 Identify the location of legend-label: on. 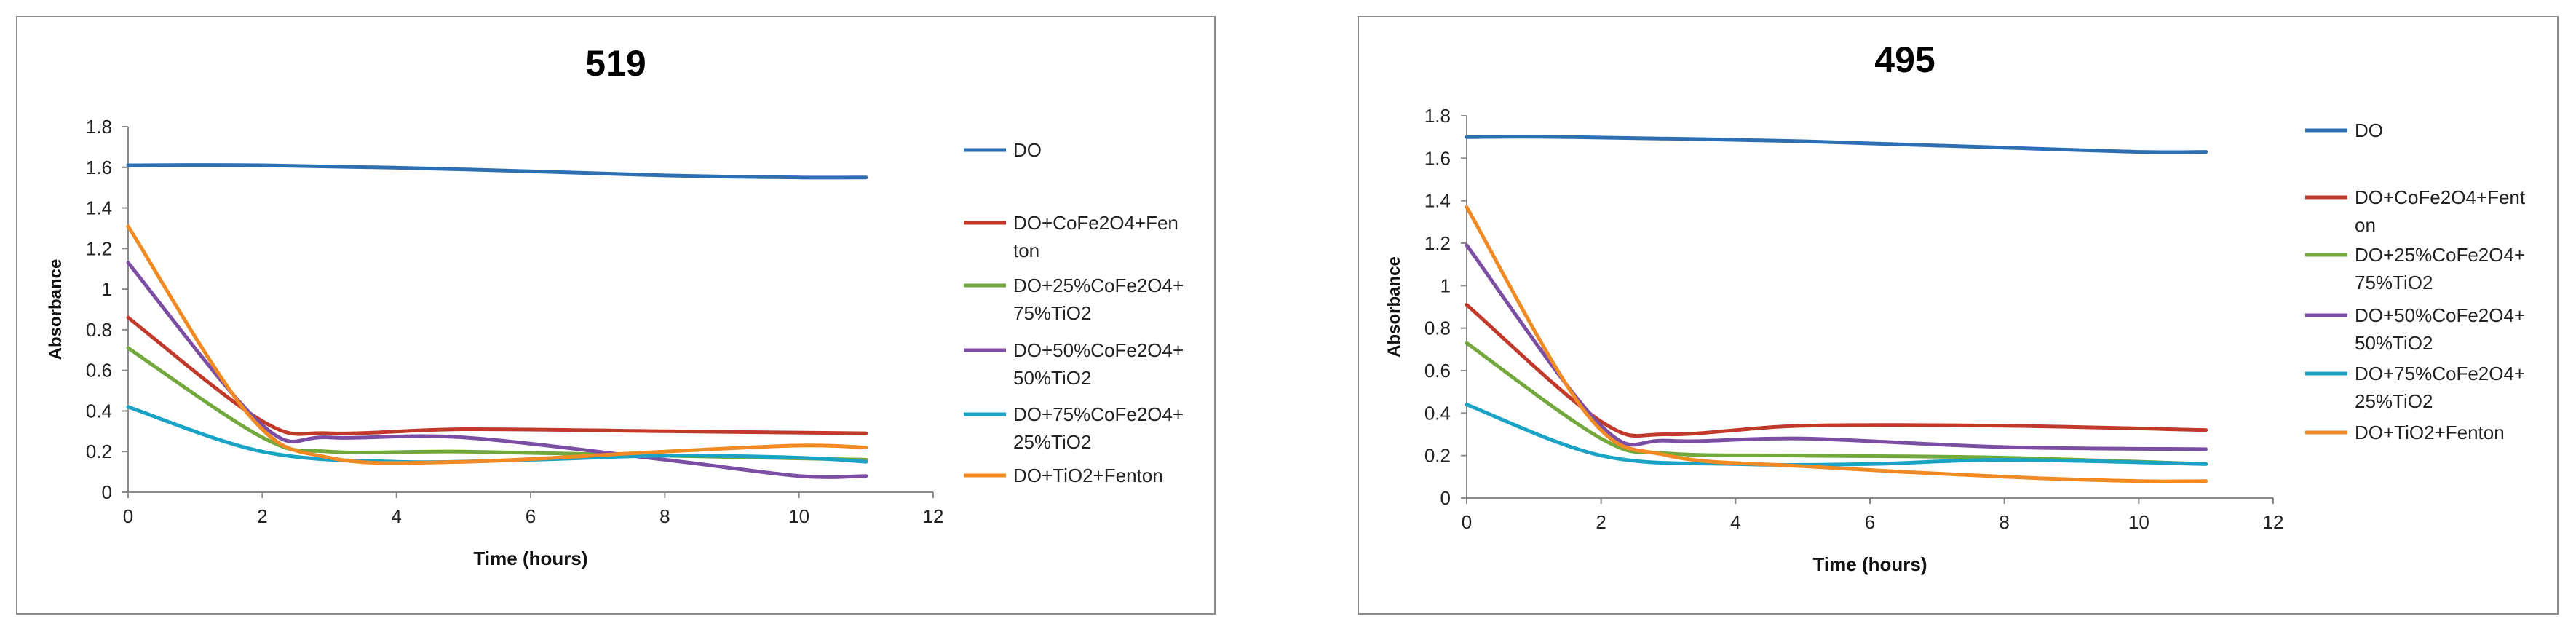
(2365, 225).